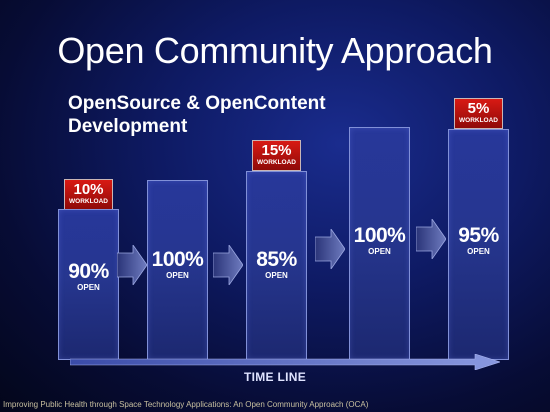 This screenshot has width=550, height=412. I want to click on workload-box-3: 15% WORKLOAD, so click(276, 155).